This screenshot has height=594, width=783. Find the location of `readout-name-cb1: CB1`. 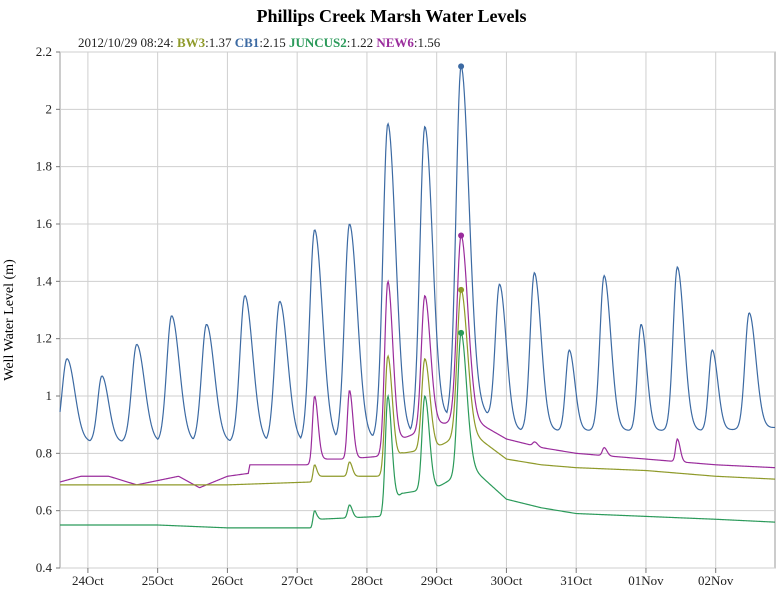

readout-name-cb1: CB1 is located at coordinates (247, 42).